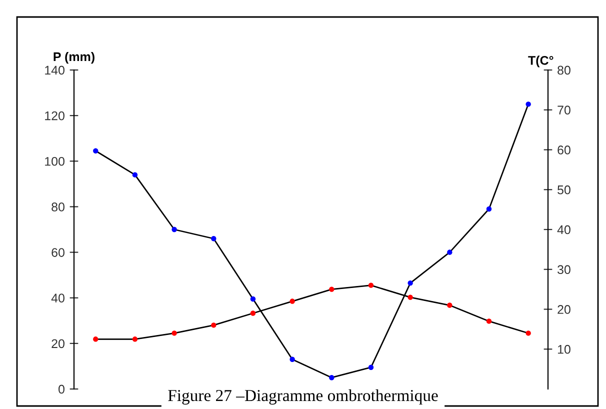 The image size is (606, 409). What do you see at coordinates (564, 70) in the screenshot?
I see `y2-tick-label: 80` at bounding box center [564, 70].